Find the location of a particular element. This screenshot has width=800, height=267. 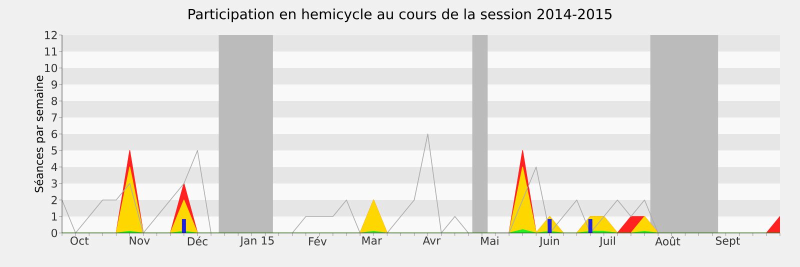

x-tick-label: Juil is located at coordinates (607, 242).